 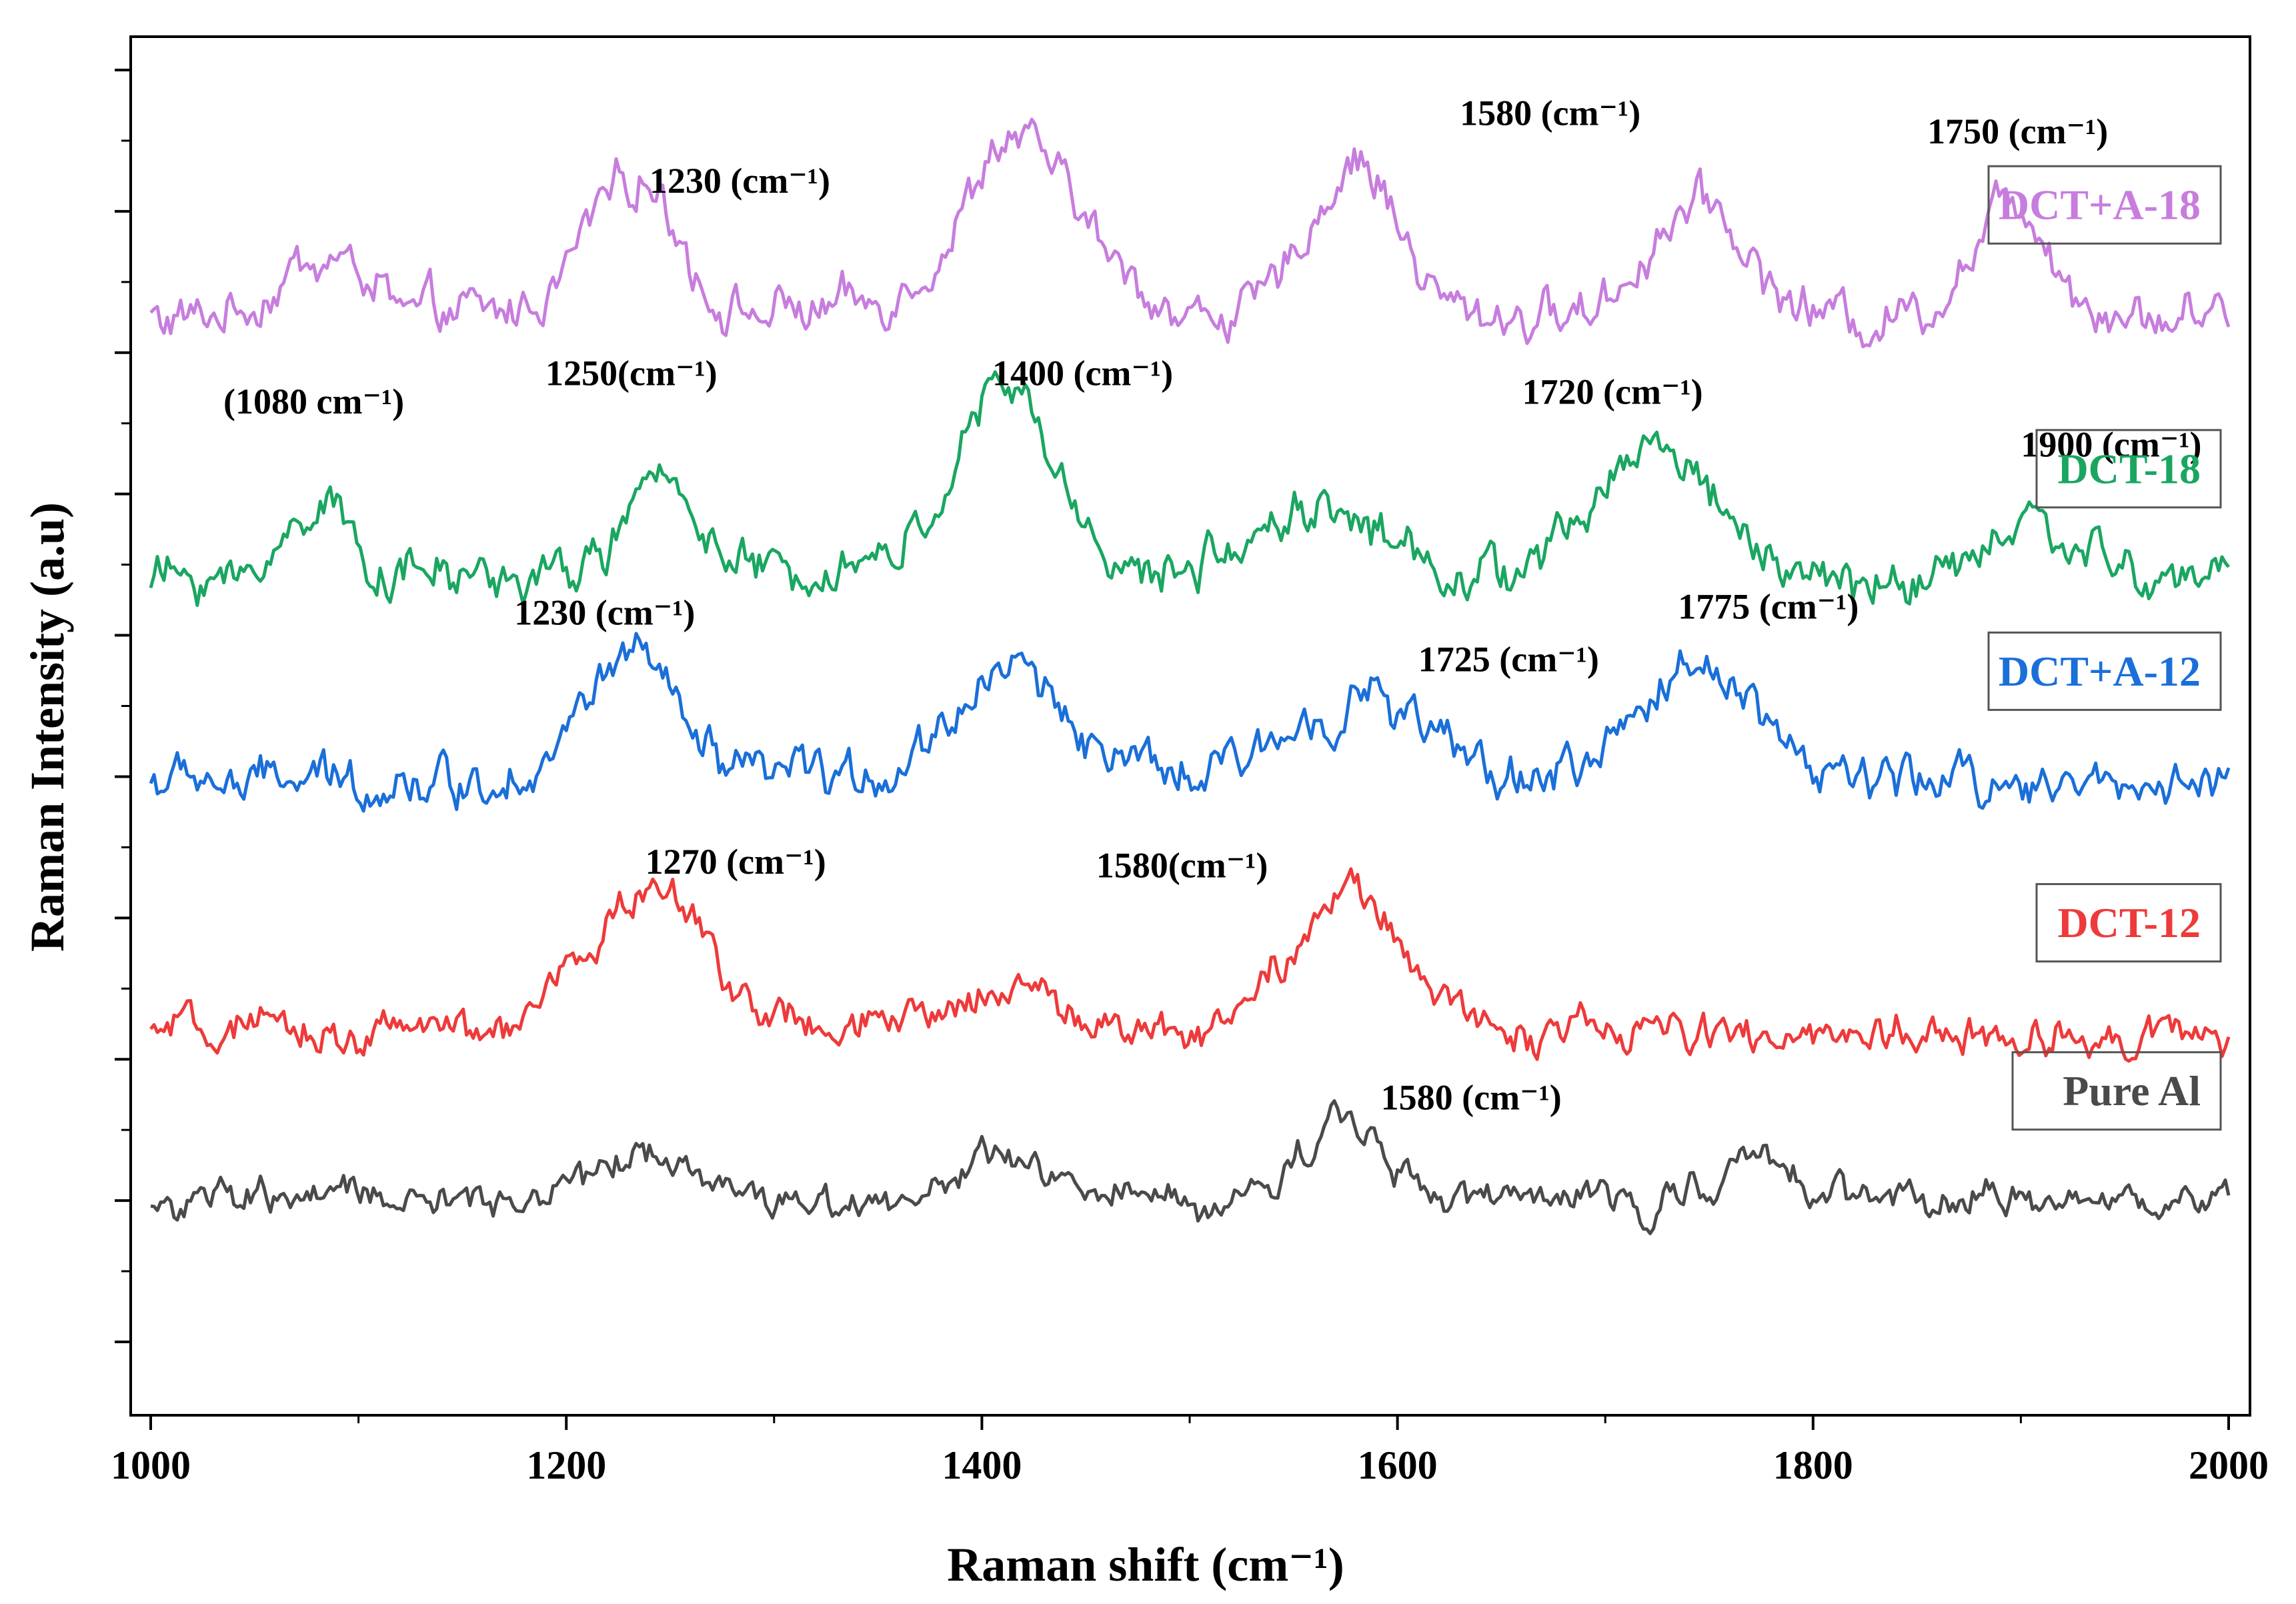 I want to click on series-legend-label: DCT-12, so click(x=2129, y=922).